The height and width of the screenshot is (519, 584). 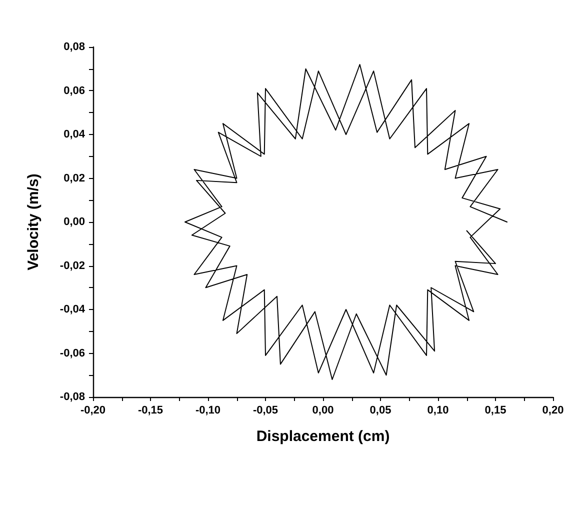 I want to click on y-tick-label: 0,04, so click(x=75, y=134).